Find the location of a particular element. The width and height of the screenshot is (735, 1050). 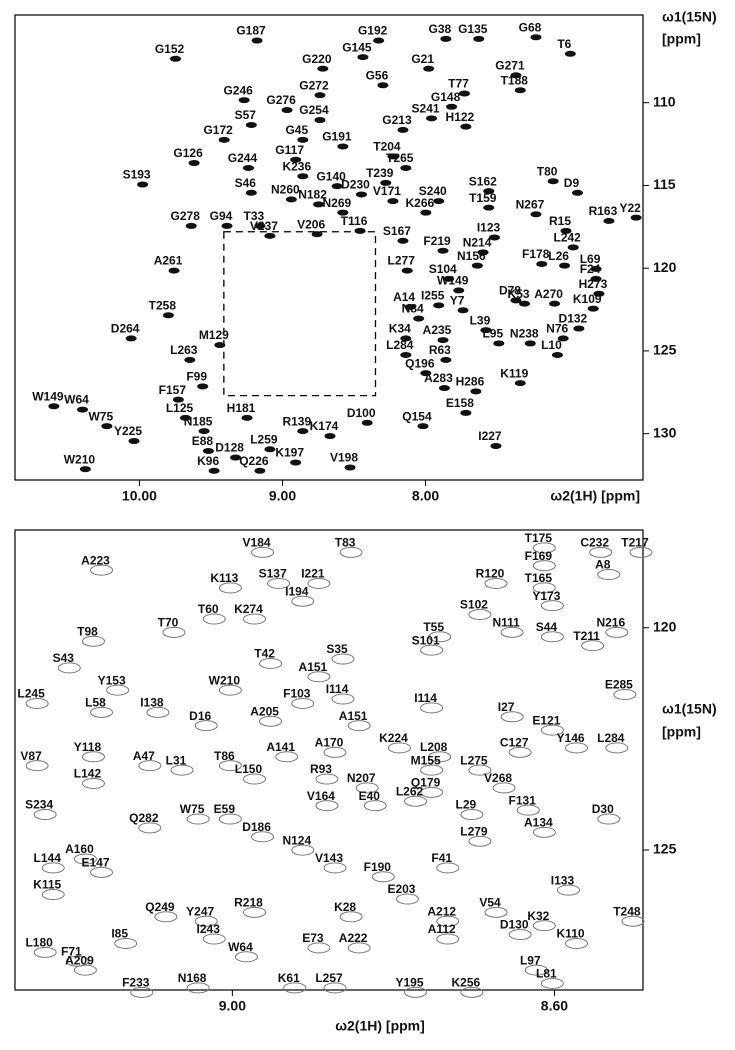

peak-label: T265 is located at coordinates (400, 158).